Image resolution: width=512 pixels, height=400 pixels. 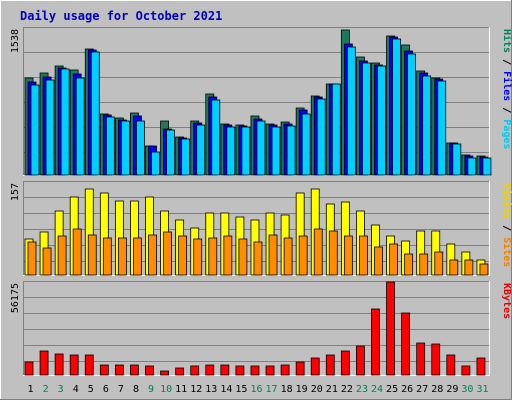 I want to click on legend-files: Files, so click(x=506, y=86).